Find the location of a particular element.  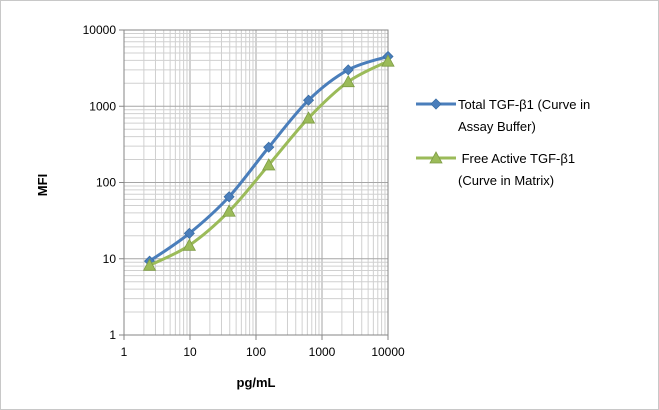

legend-label-free-line1: Free Active TGF-β1 is located at coordinates (516, 158).